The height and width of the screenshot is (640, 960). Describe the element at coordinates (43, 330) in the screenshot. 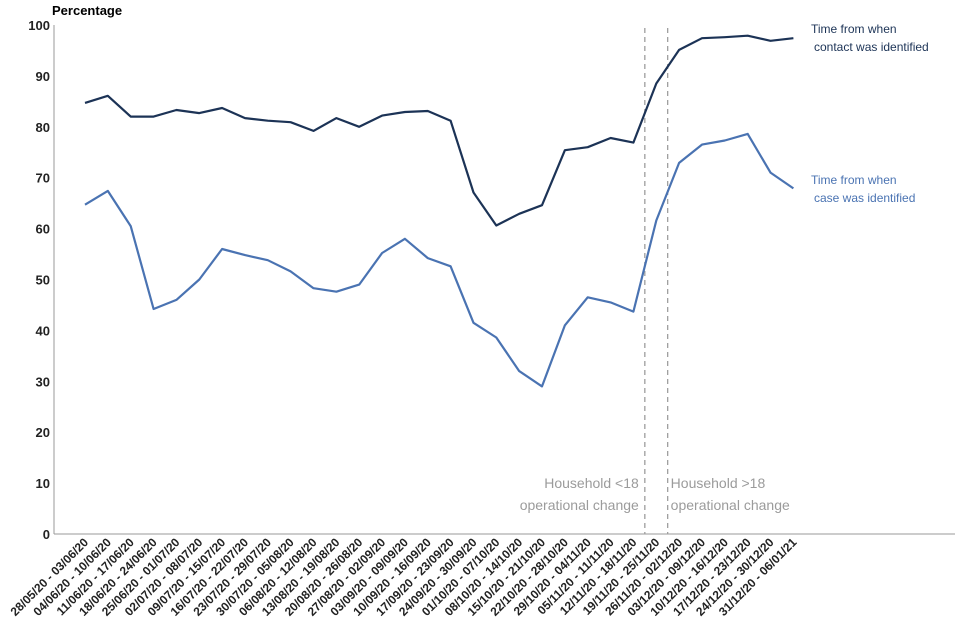

I see `y-tick-label: 40` at that location.